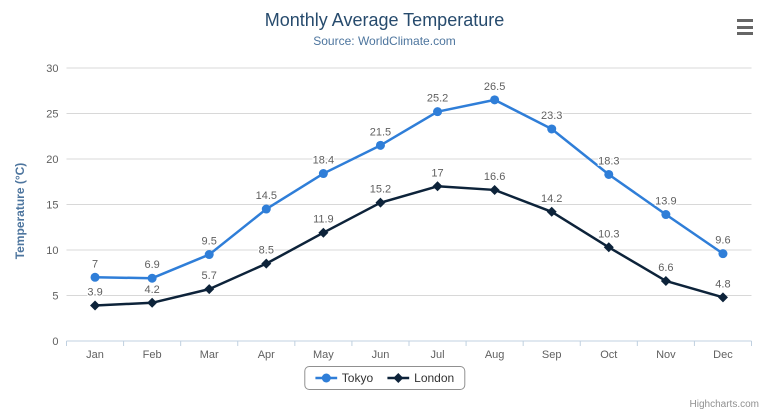 The image size is (769, 416). I want to click on legend-item-london: London, so click(420, 378).